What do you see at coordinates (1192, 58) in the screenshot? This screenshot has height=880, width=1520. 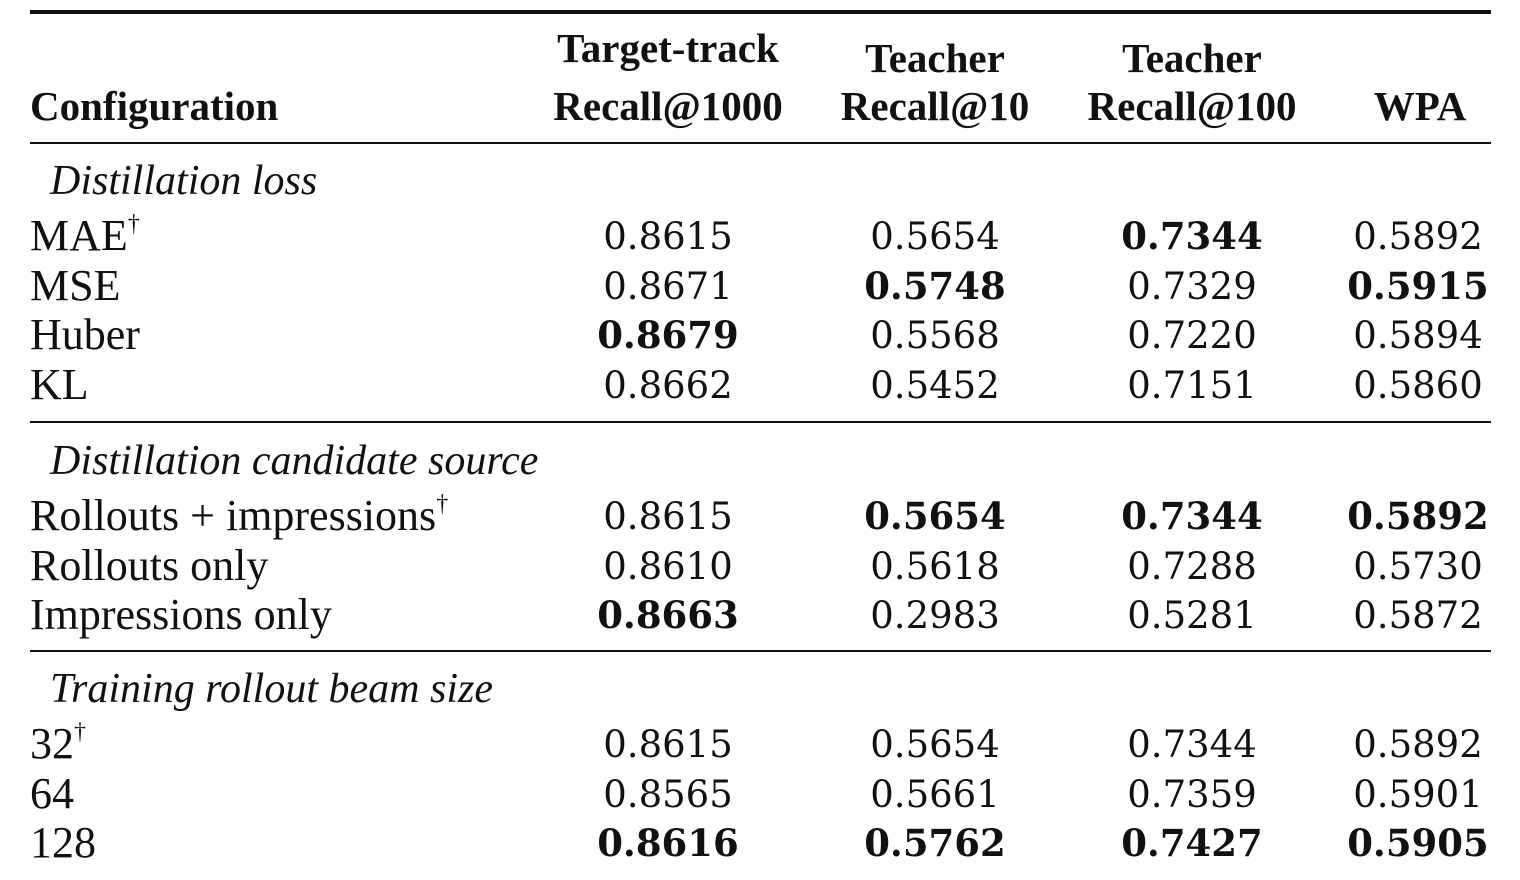 I see `header-teacher-r100-line1: Teacher` at bounding box center [1192, 58].